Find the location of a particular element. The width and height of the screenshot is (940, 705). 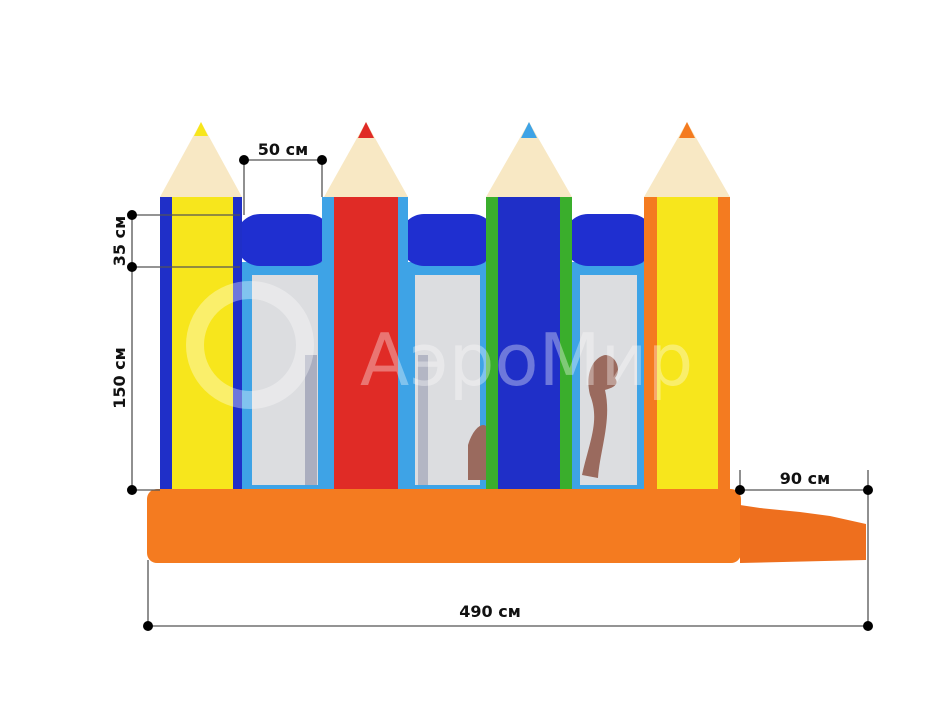

label-roll-height: 35 см is located at coordinates (119, 241).